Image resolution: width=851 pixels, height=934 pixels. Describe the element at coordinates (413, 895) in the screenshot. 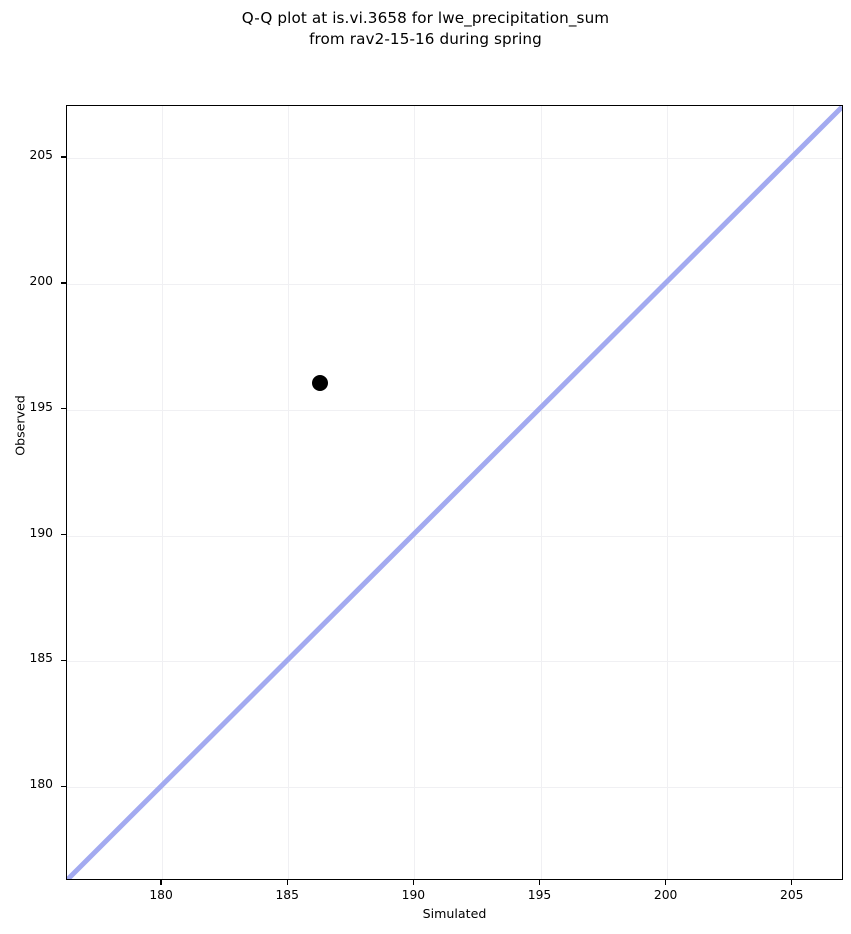

I see `x-tick-label: 190` at that location.